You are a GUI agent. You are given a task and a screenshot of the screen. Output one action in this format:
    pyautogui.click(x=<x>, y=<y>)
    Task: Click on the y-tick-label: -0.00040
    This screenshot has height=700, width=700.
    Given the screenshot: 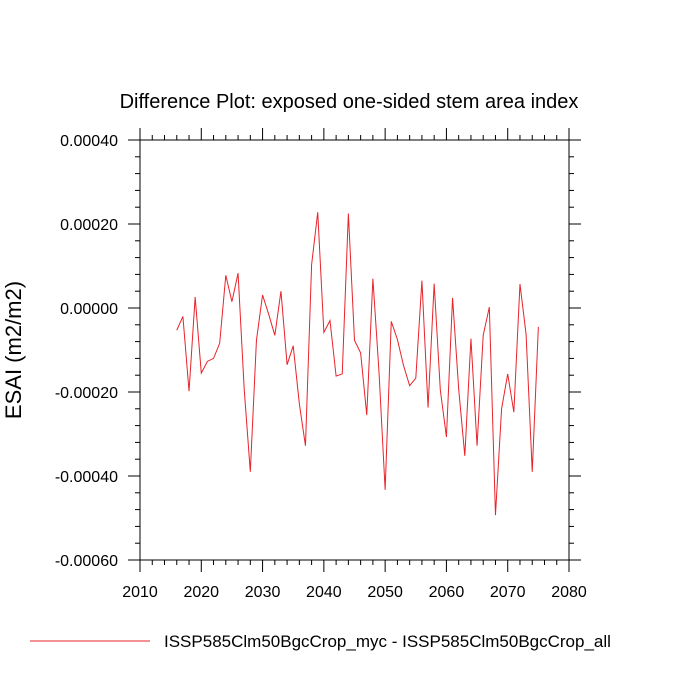 What is the action you would take?
    pyautogui.click(x=86, y=477)
    